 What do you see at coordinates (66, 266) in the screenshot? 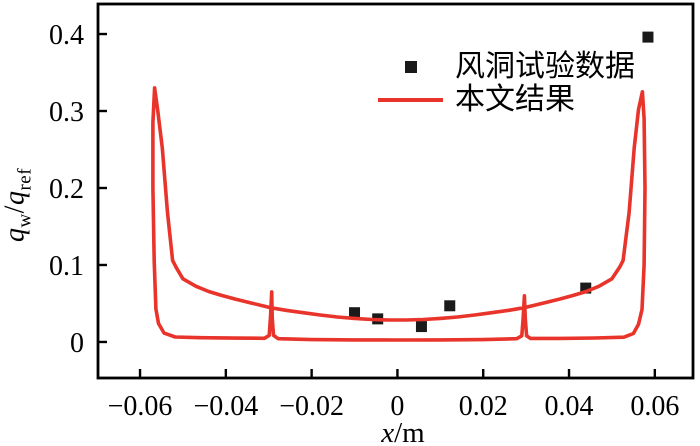
I see `y-axis-tick-label: 0.1` at bounding box center [66, 266].